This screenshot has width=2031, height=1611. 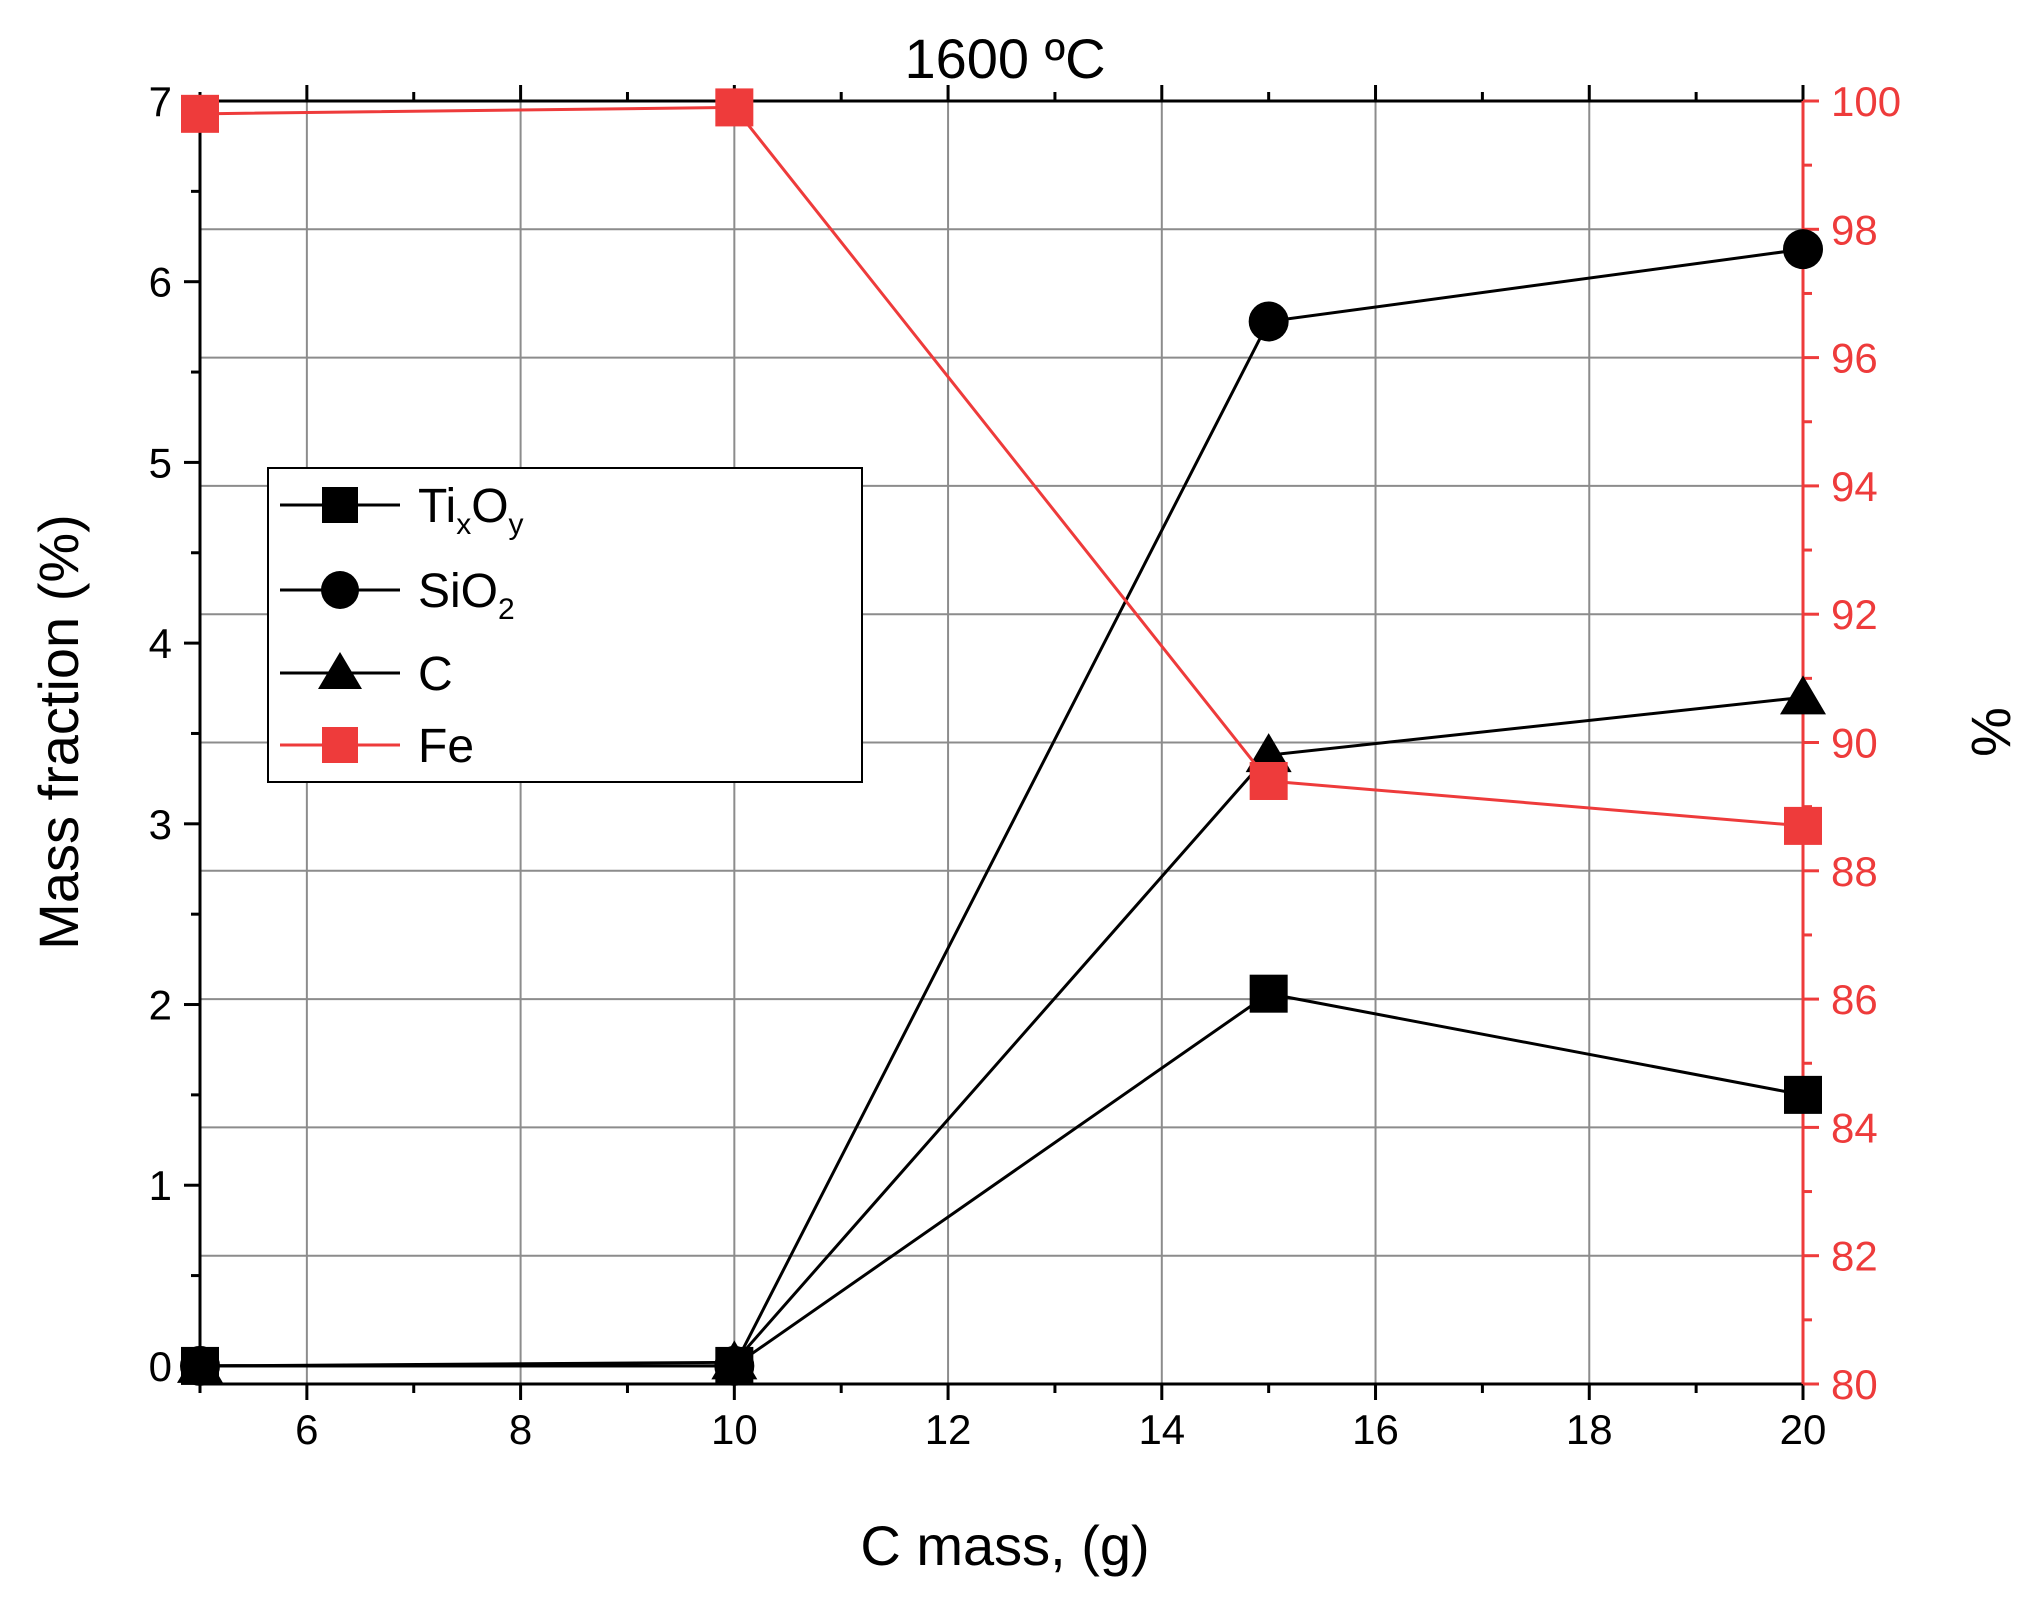 What do you see at coordinates (1854, 999) in the screenshot?
I see `y2-tick-label: 86` at bounding box center [1854, 999].